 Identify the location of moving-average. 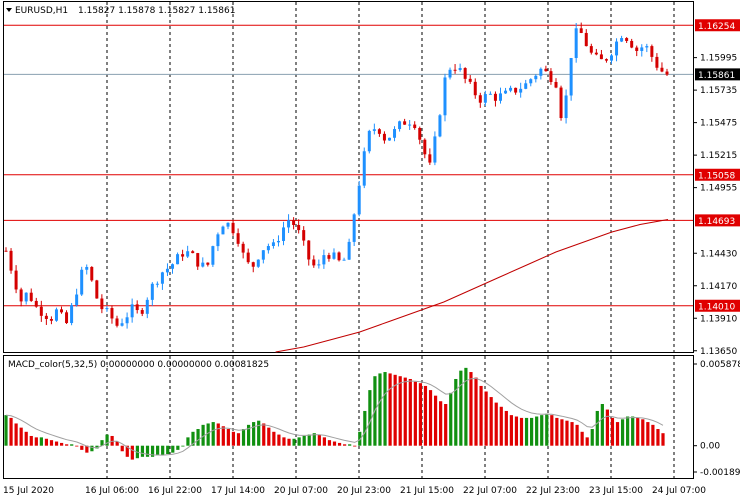
(472, 286).